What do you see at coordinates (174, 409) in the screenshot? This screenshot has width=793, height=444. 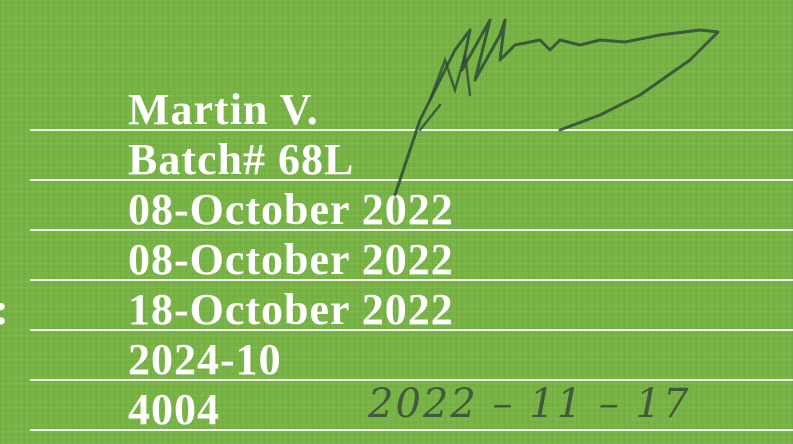 I see `code-field: 4004` at bounding box center [174, 409].